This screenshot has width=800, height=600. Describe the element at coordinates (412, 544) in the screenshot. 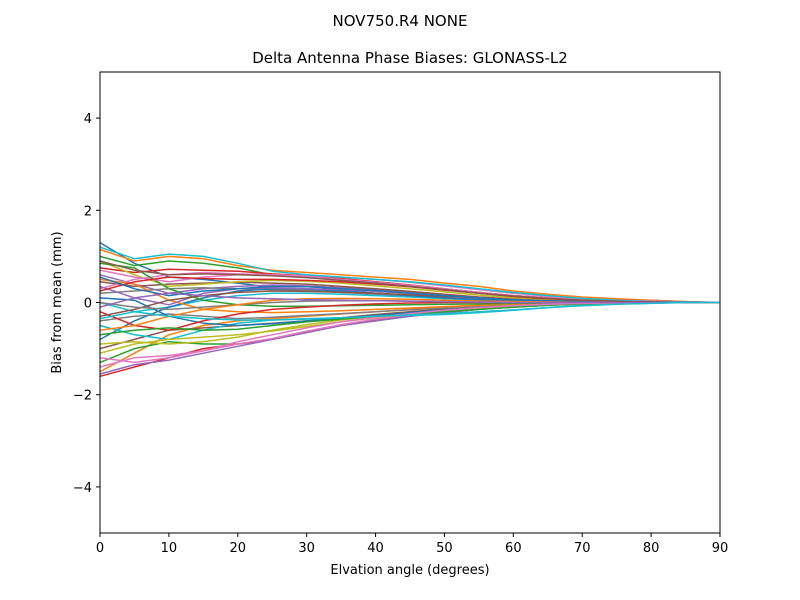

I see `x-axis: 0 10 20 30 40 50 60 70 80 90` at that location.